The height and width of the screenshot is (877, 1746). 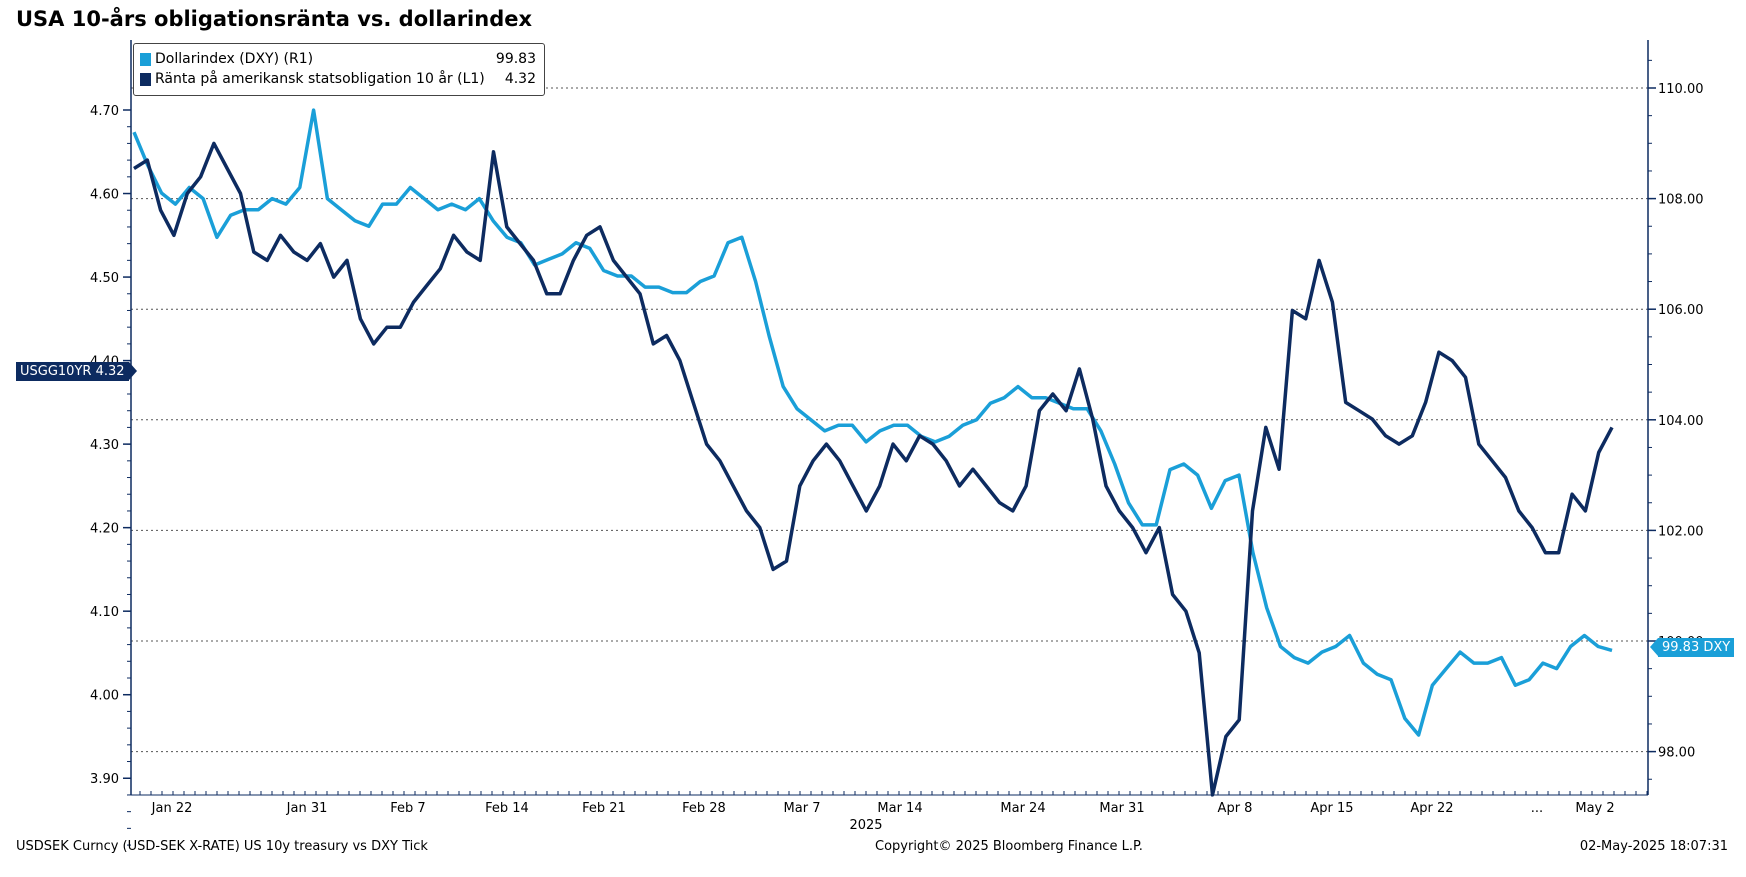 I want to click on legend-value: 4.32, so click(x=520, y=79).